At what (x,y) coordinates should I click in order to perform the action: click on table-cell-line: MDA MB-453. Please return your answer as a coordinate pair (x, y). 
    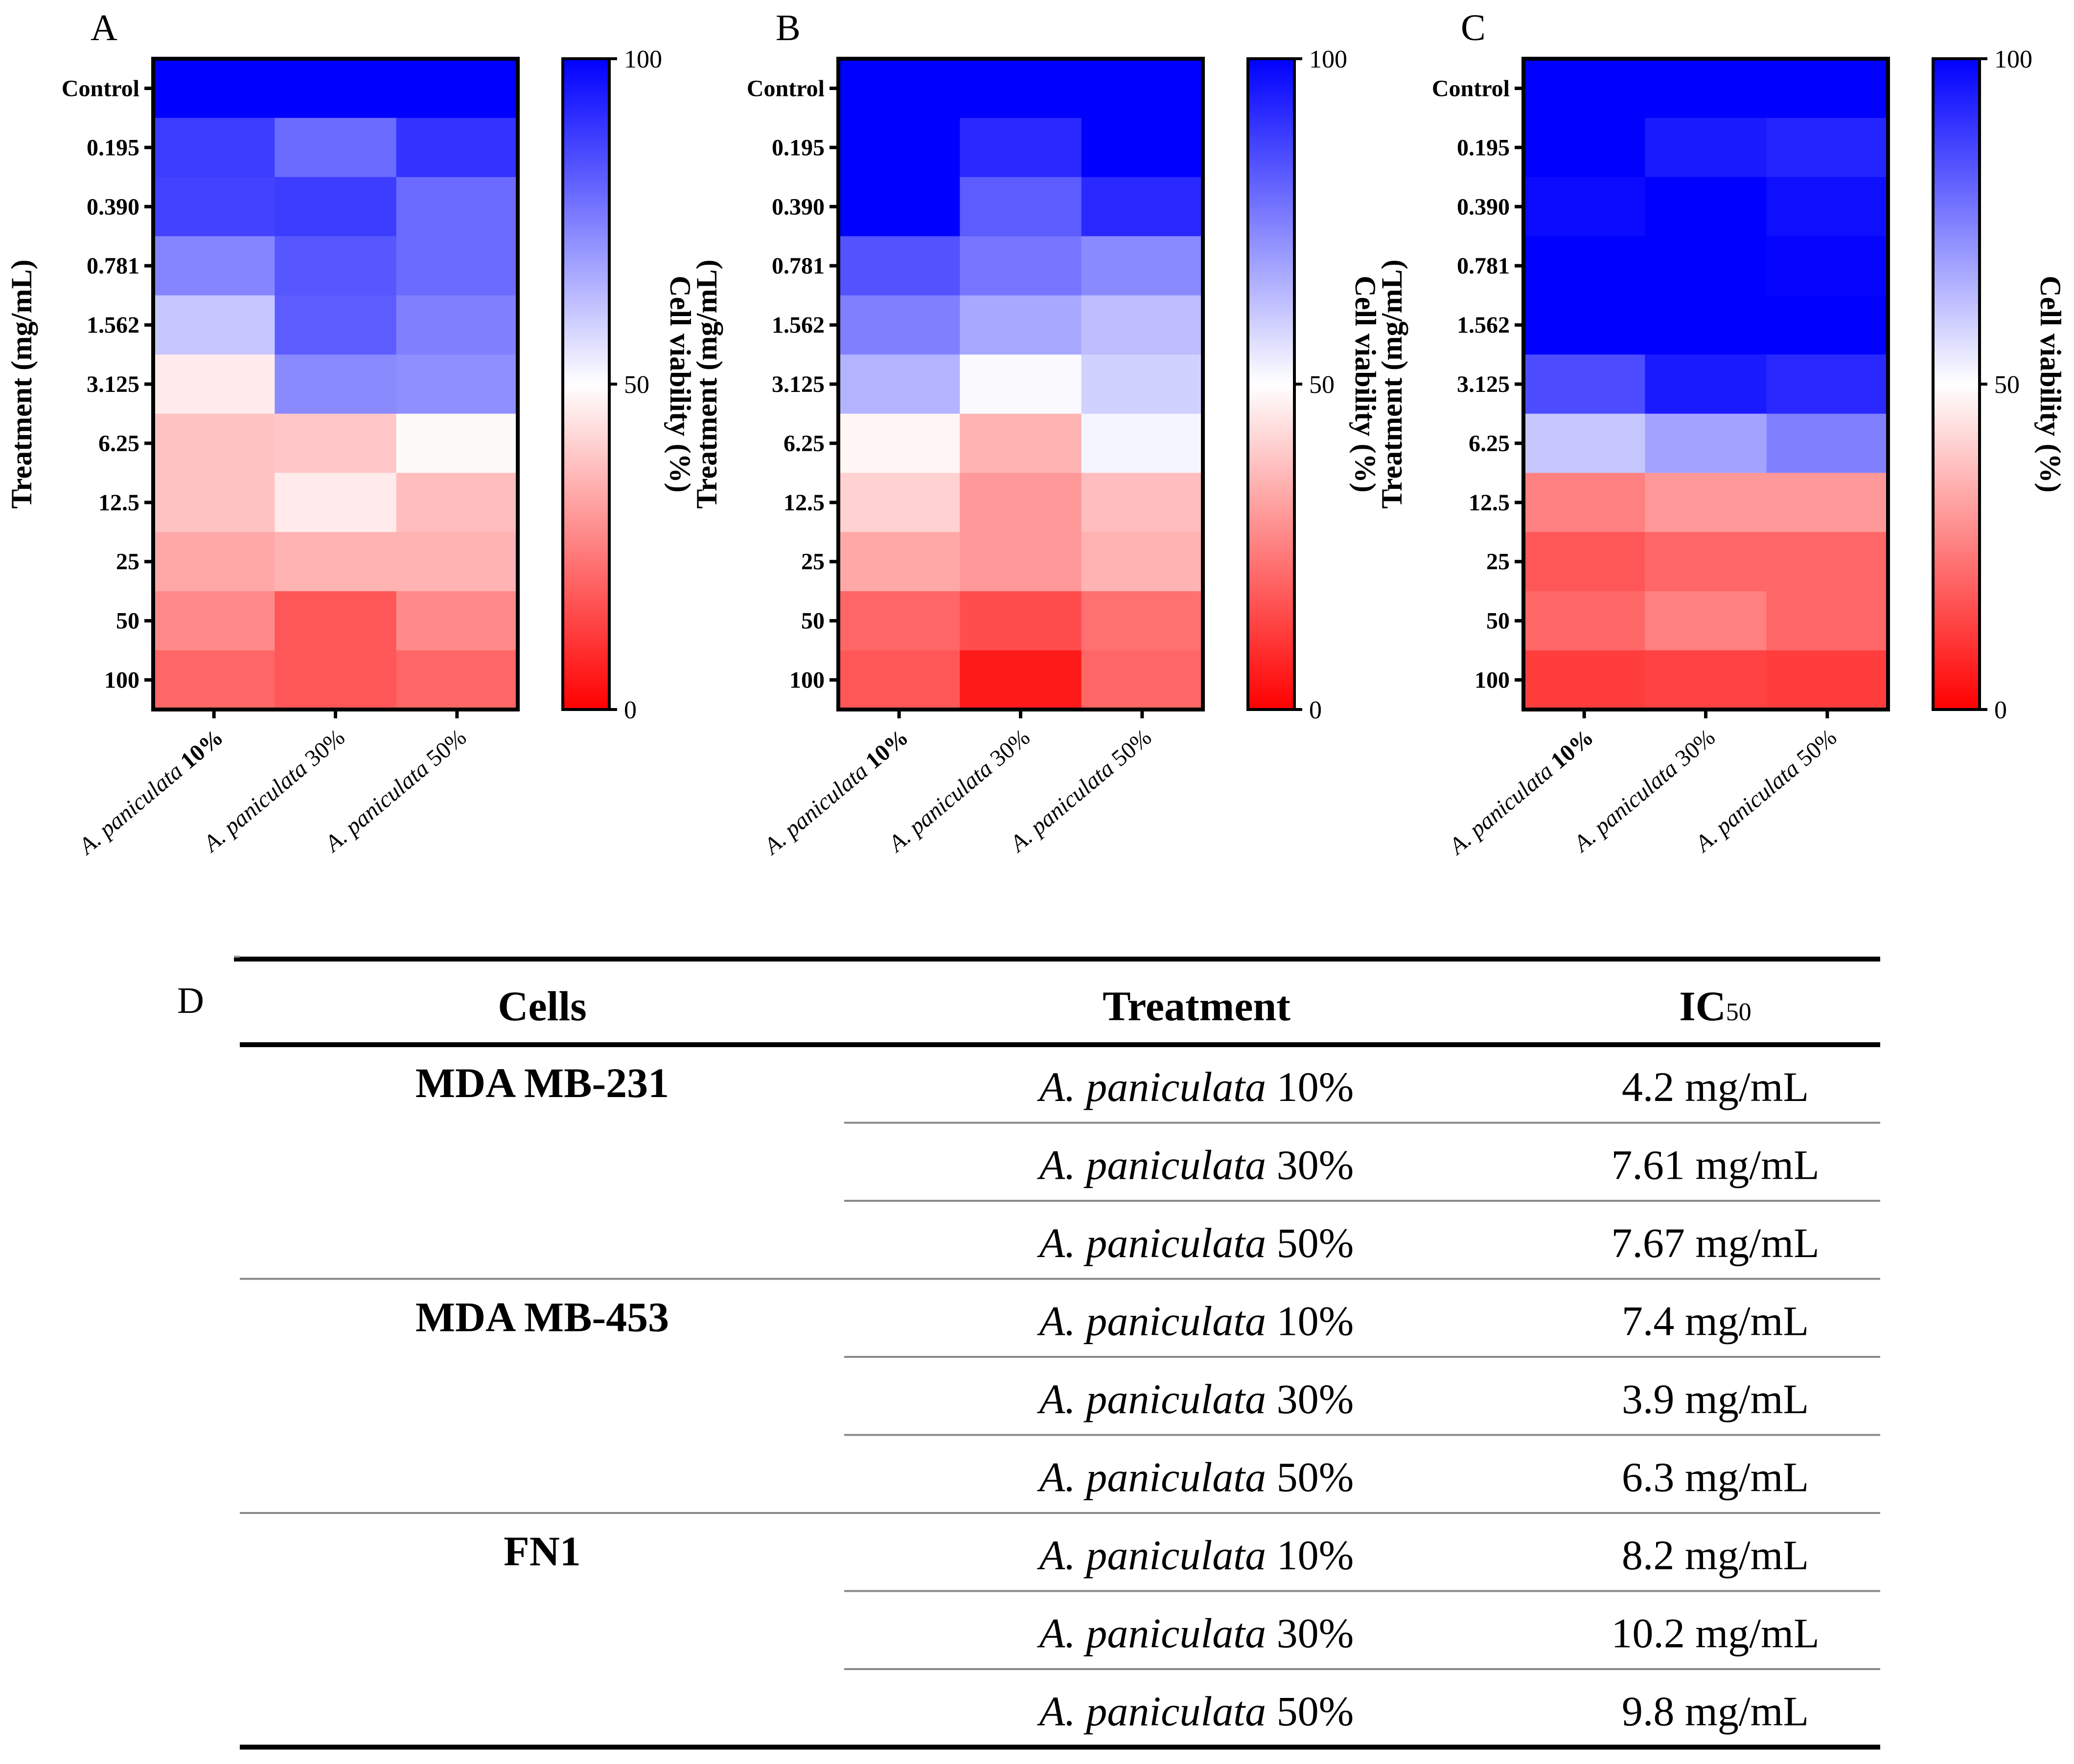
    Looking at the image, I should click on (542, 1317).